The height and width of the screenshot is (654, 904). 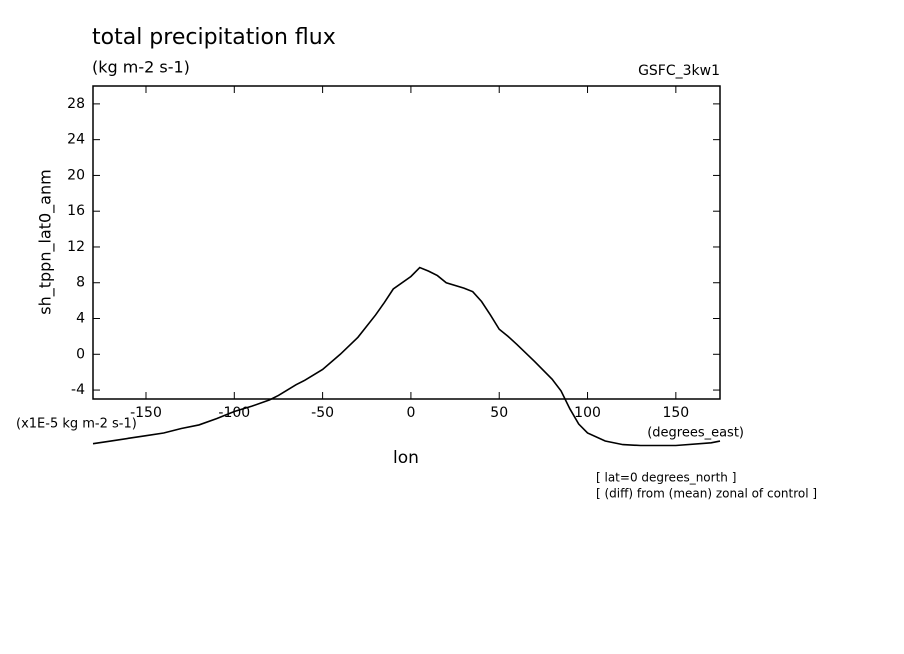 What do you see at coordinates (587, 413) in the screenshot?
I see `x-tick-label: 100` at bounding box center [587, 413].